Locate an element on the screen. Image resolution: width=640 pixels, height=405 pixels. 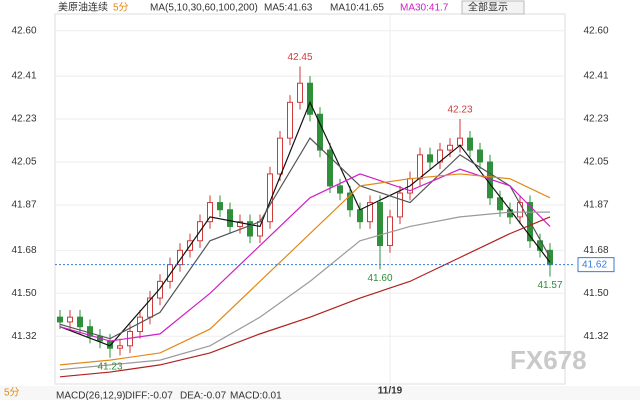
y-tick-label-right: 41.32 is located at coordinates (595, 336).